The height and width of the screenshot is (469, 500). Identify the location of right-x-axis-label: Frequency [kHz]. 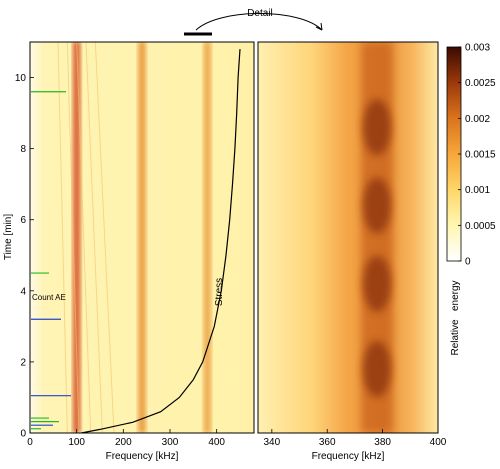
(348, 456).